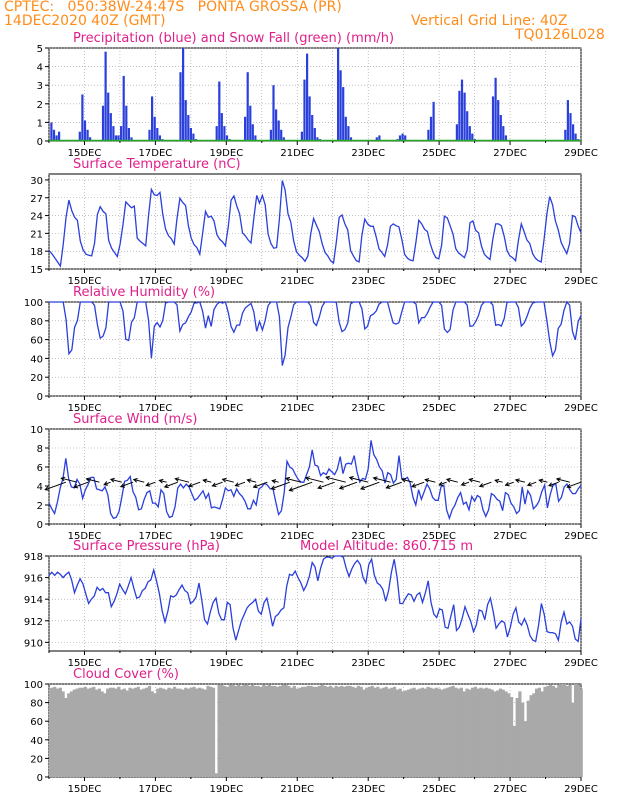  I want to click on y-tick-label: 2, so click(40, 506).